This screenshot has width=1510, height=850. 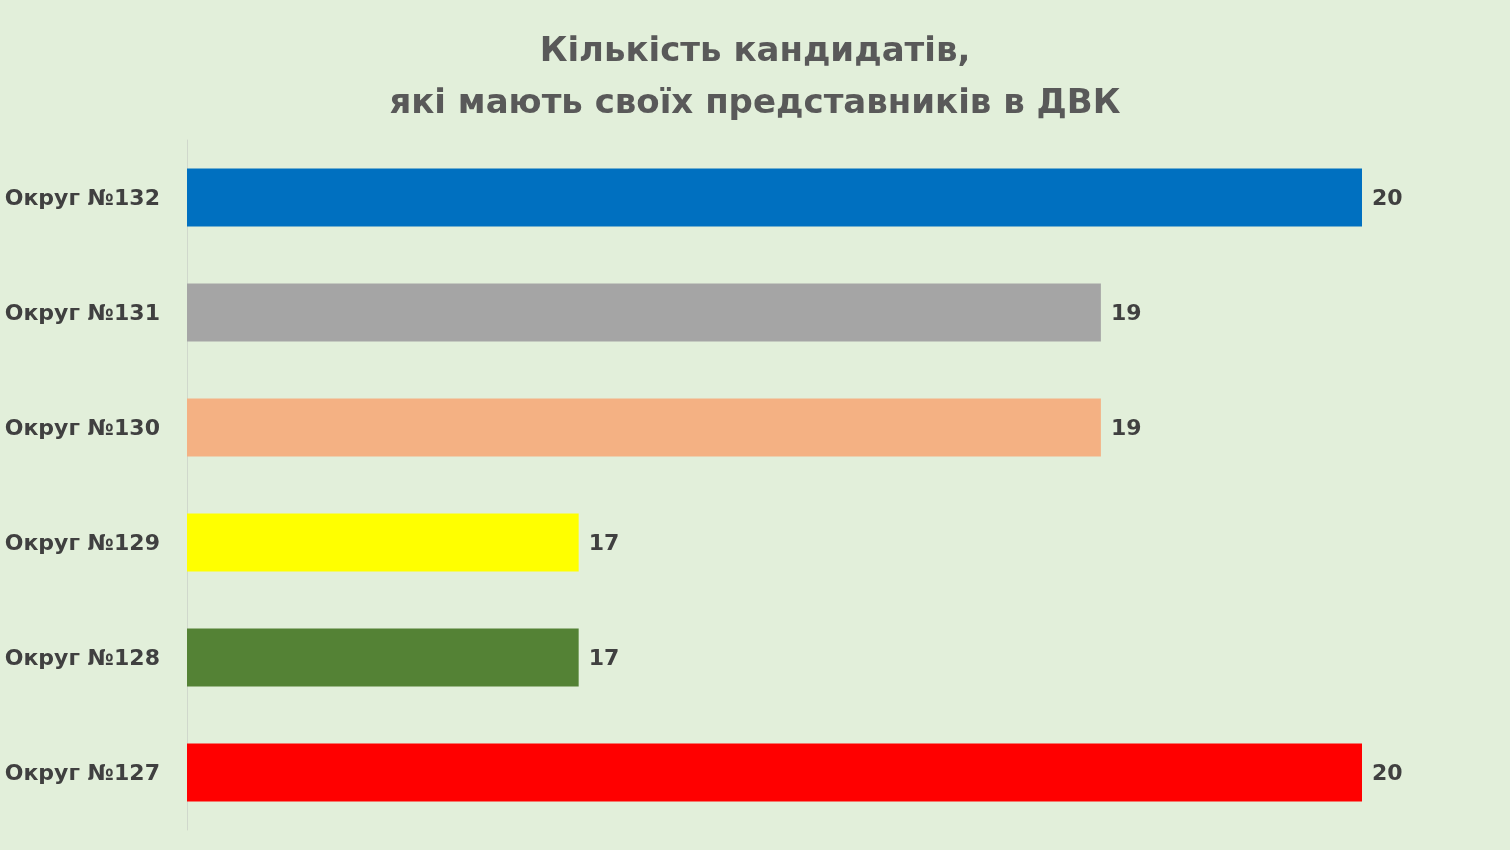 I want to click on y-tick-label: Округ №132, so click(x=82, y=197).